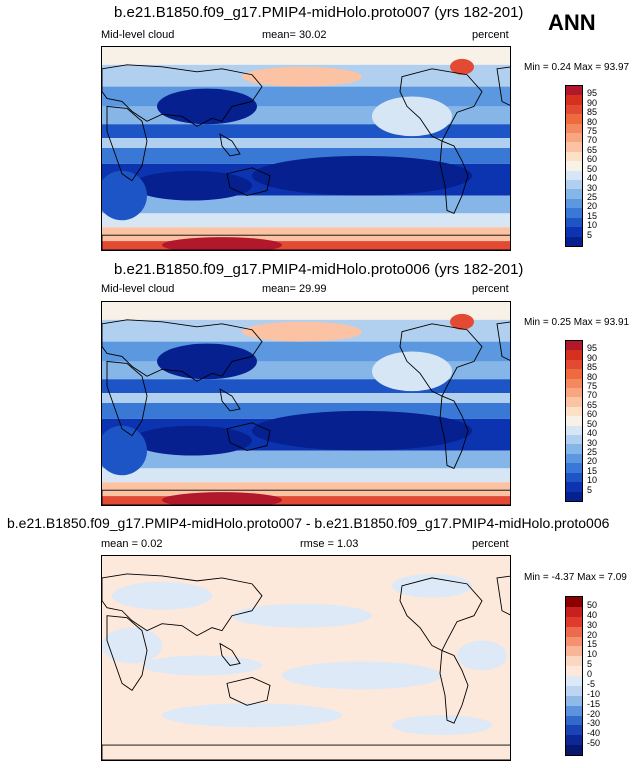 The height and width of the screenshot is (768, 644). What do you see at coordinates (591, 683) in the screenshot?
I see `colorbar-tick-label: -5` at bounding box center [591, 683].